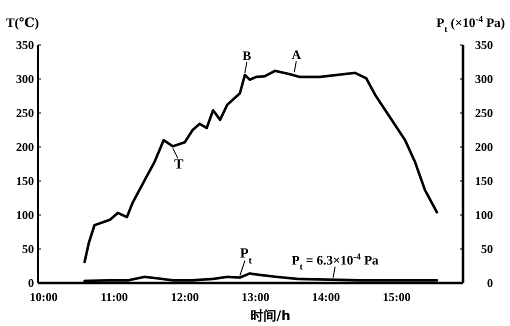  What do you see at coordinates (484, 79) in the screenshot?
I see `y2-tick-label: 300` at bounding box center [484, 79].